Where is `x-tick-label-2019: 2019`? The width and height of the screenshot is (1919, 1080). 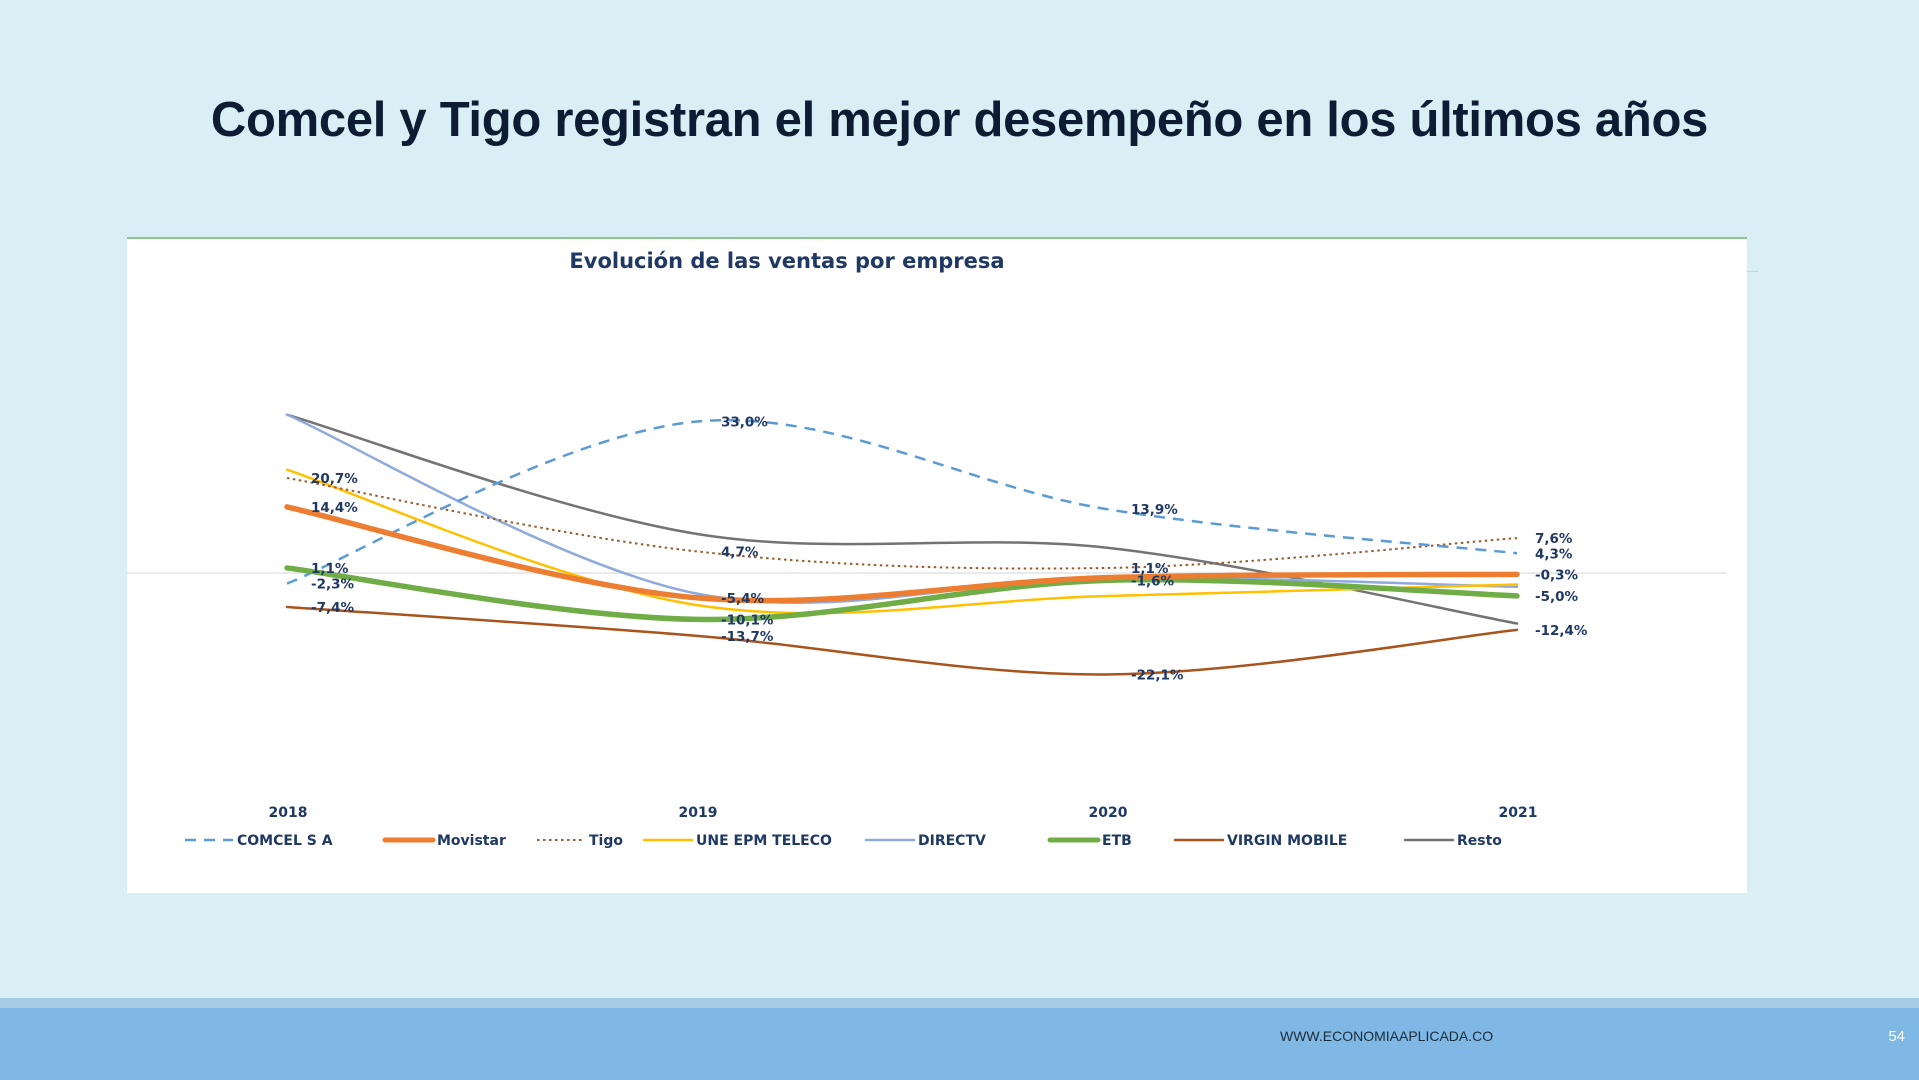
x-tick-label-2019: 2019 is located at coordinates (698, 813).